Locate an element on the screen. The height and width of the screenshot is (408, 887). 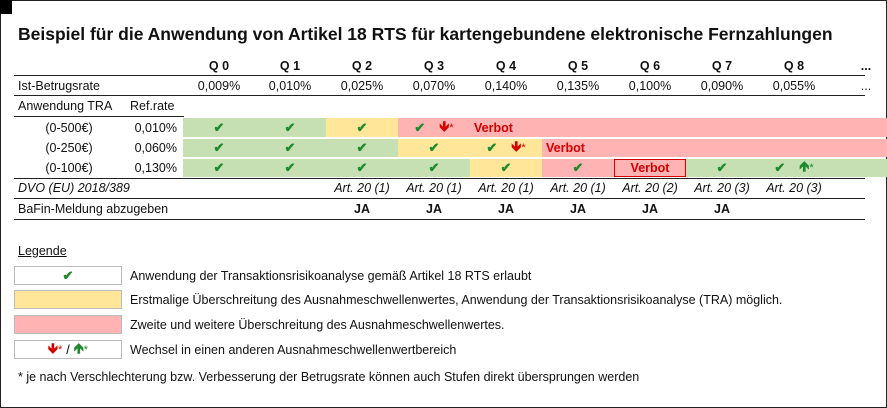
ist-value: 0,009% is located at coordinates (219, 85).